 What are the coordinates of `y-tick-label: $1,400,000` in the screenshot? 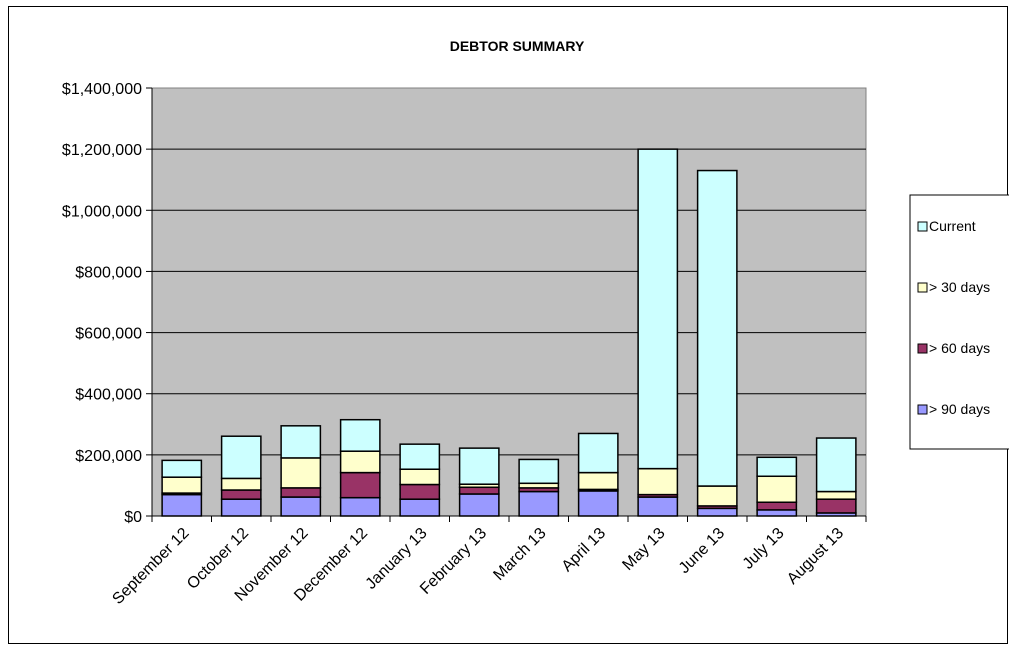 It's located at (102, 89).